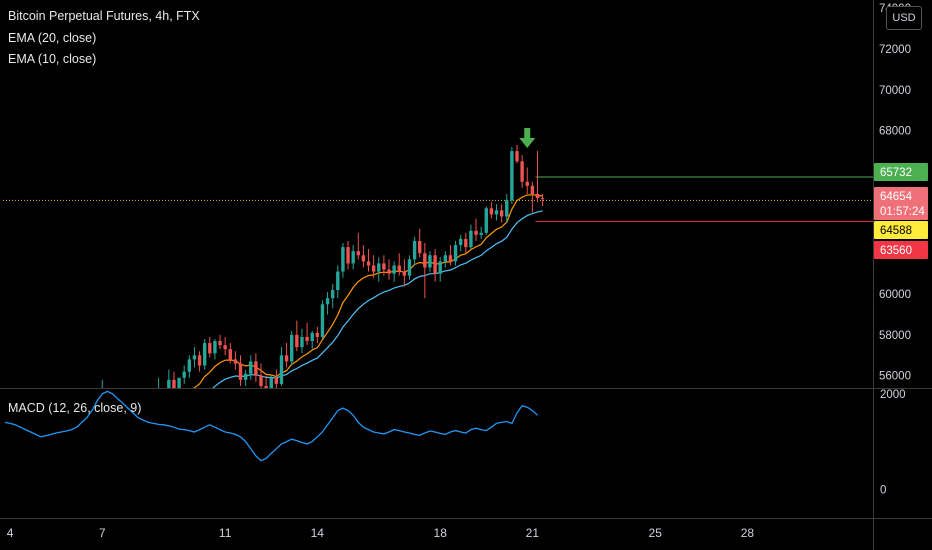 This screenshot has height=550, width=932. I want to click on price-tick-label: 68000, so click(895, 132).